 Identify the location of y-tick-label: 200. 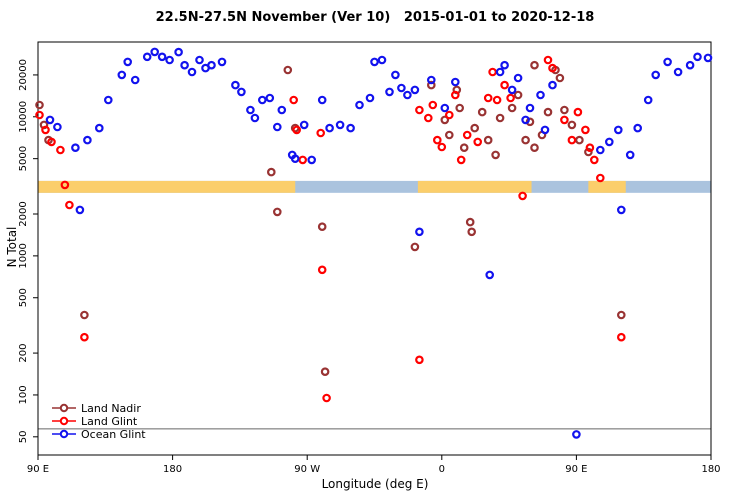
(23, 353).